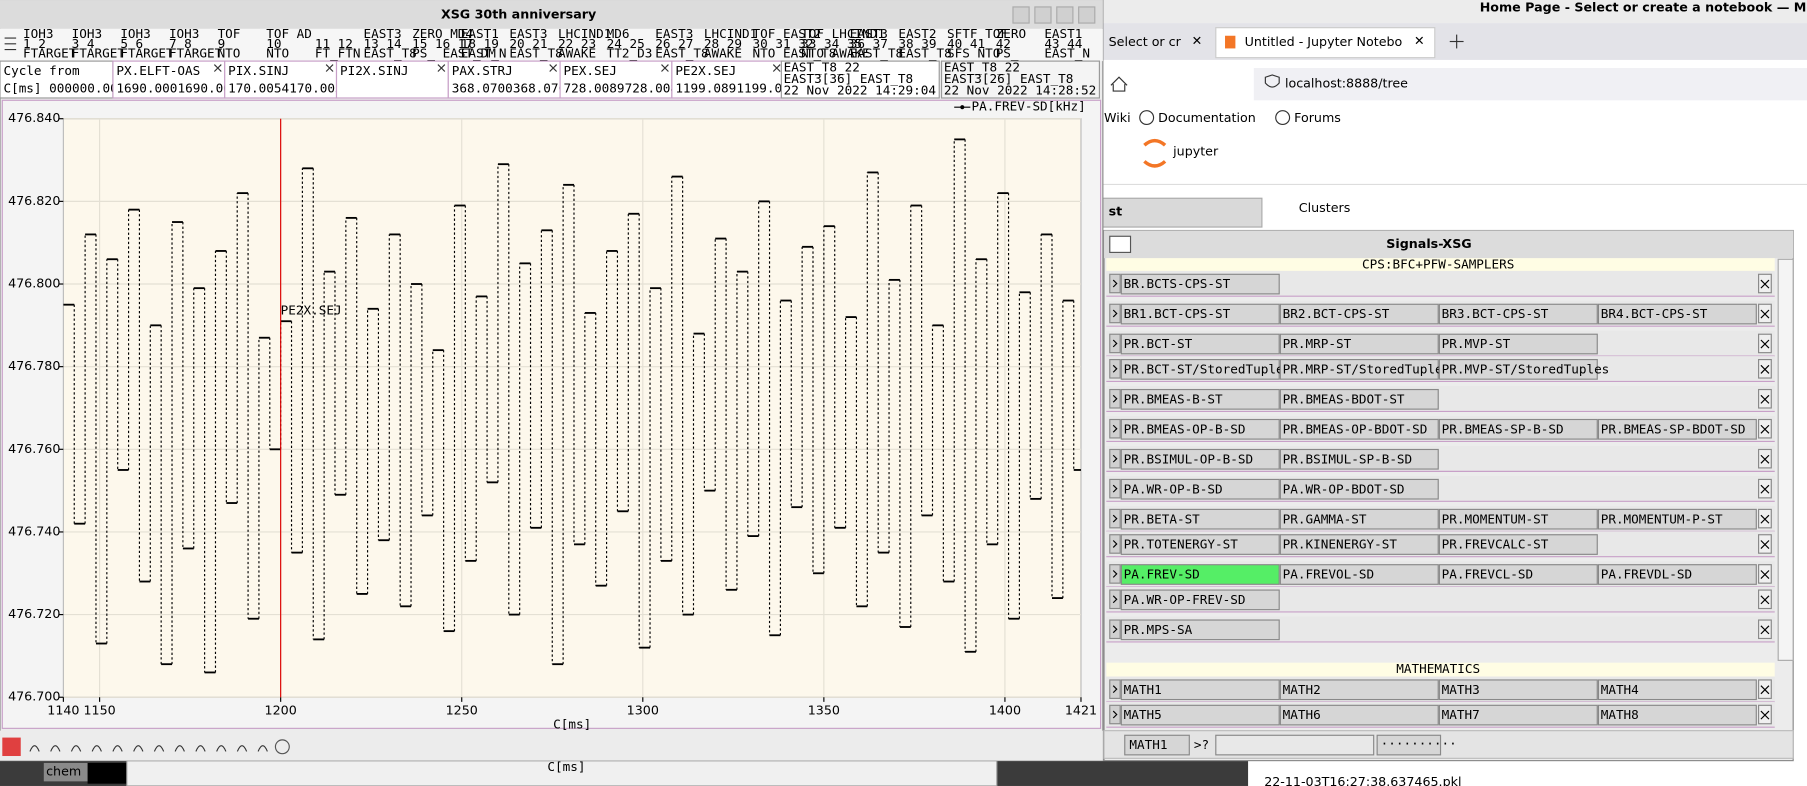  What do you see at coordinates (1177, 313) in the screenshot?
I see `signal-button-label: BR1.BCT-CPS-ST` at bounding box center [1177, 313].